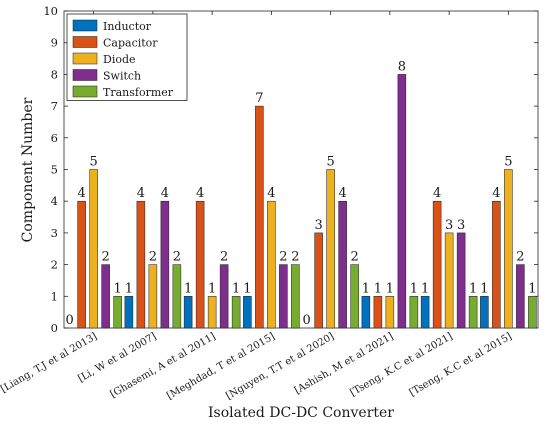 This screenshot has height=426, width=550. What do you see at coordinates (54, 43) in the screenshot?
I see `y-tick-label: 9` at bounding box center [54, 43].